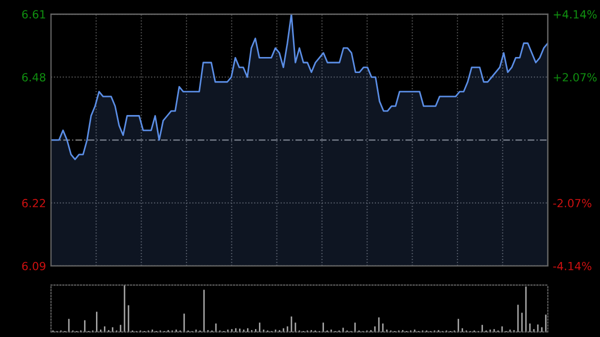  Describe the element at coordinates (575, 77) in the screenshot. I see `y2-tick-label: +2.07%` at that location.